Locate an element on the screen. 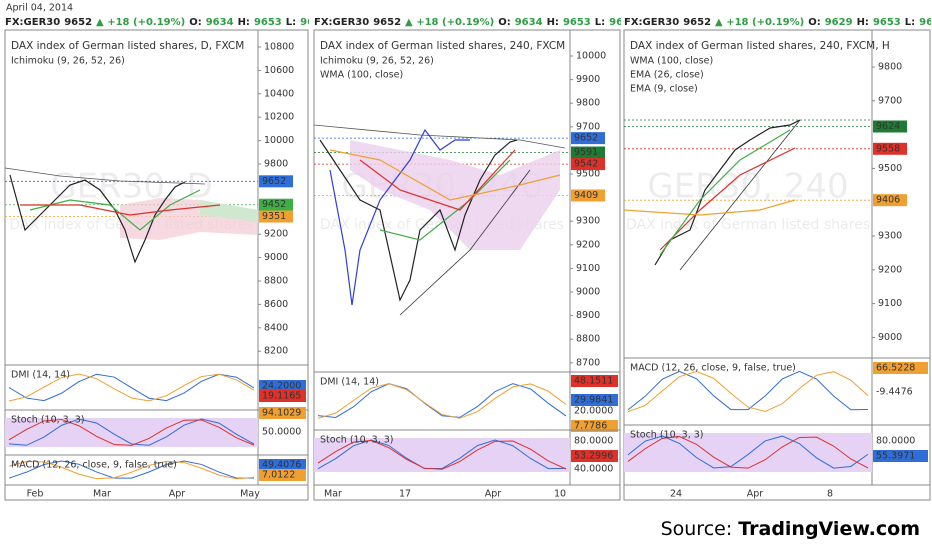 The image size is (932, 554). stoch-band is located at coordinates (442, 455).